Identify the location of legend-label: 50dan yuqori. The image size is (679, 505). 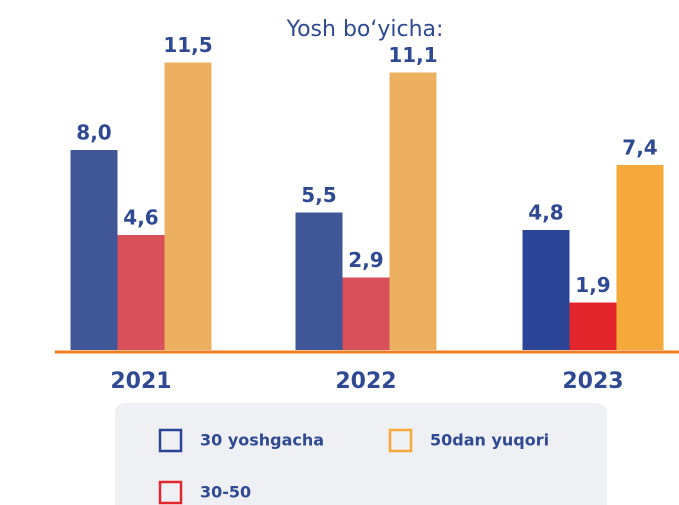
(489, 440).